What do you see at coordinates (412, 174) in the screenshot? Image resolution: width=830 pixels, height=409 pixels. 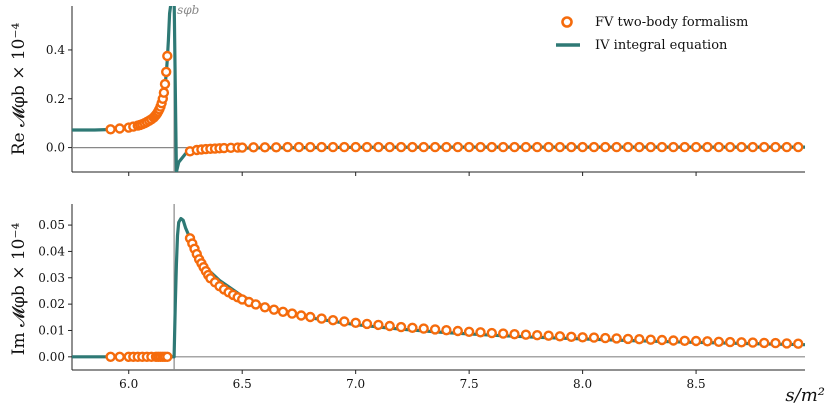 I see `top-x-ticks` at bounding box center [412, 174].